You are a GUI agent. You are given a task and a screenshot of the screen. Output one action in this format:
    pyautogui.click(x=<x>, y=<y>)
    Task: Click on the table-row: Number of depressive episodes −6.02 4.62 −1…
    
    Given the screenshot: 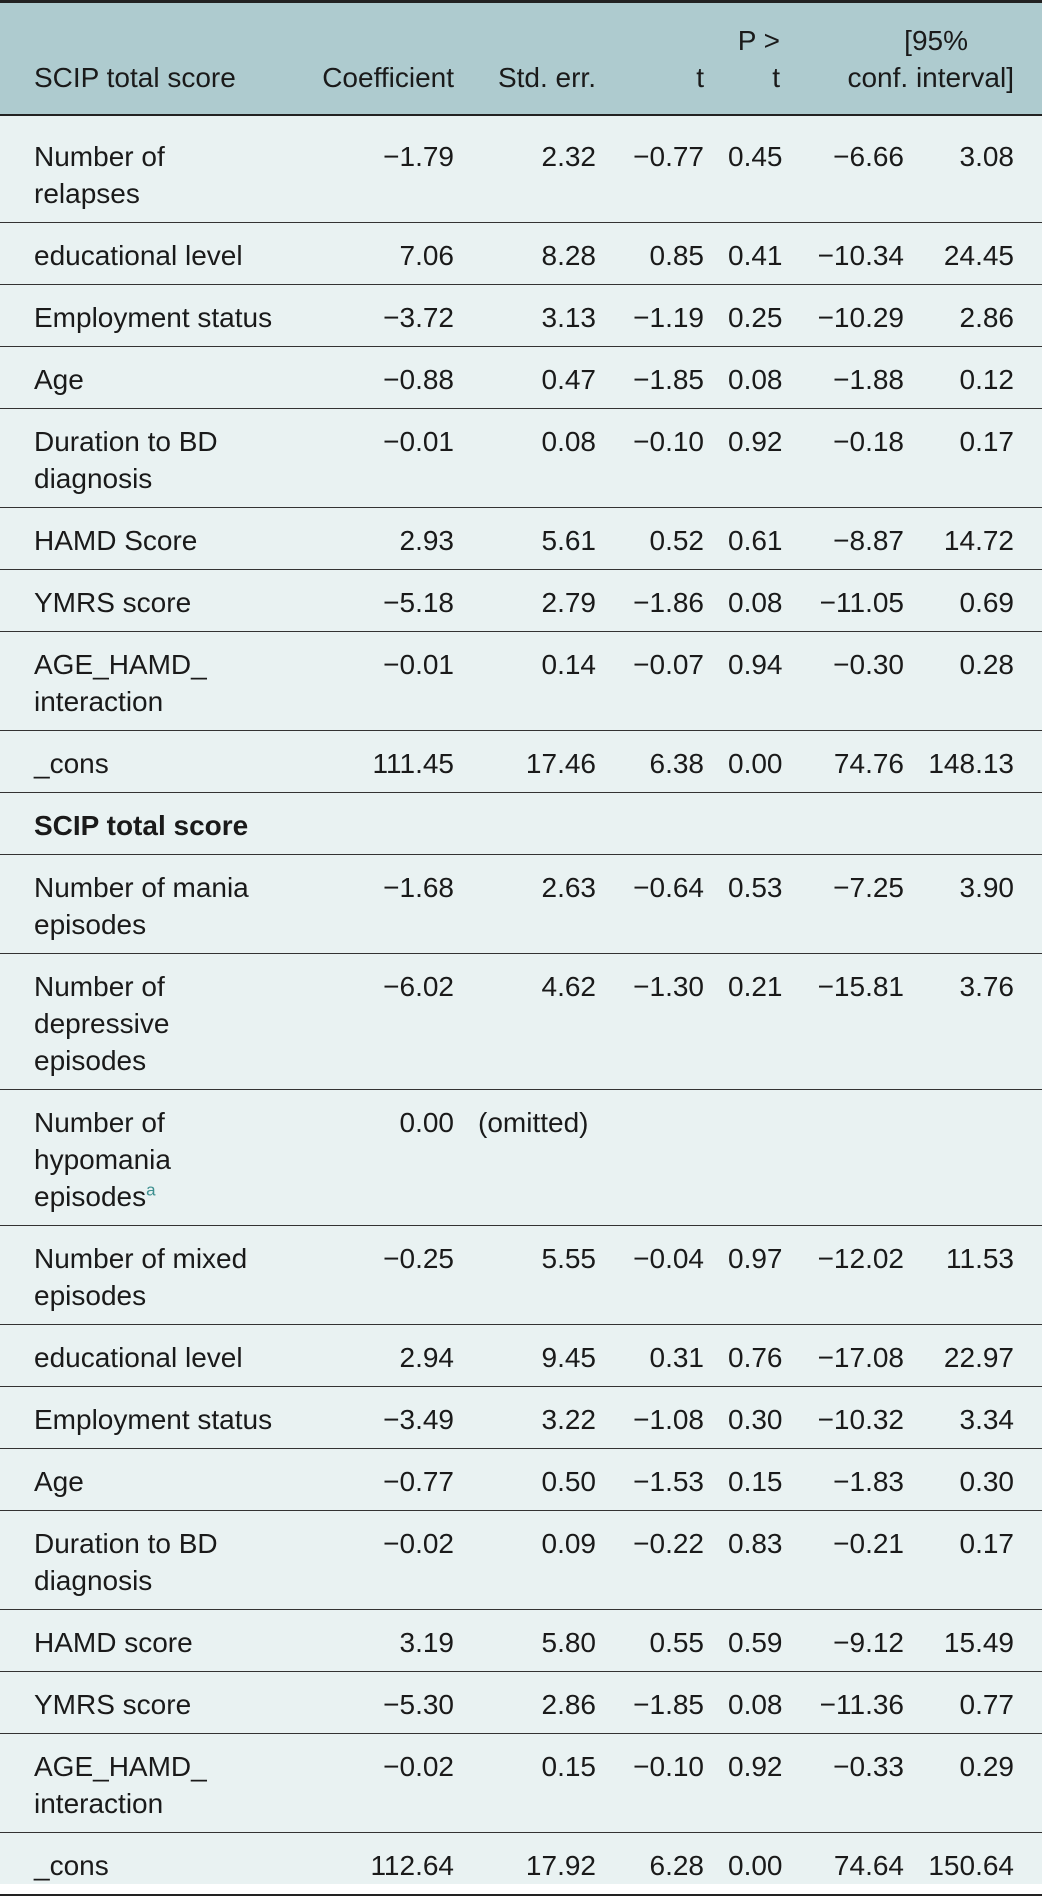 What is the action you would take?
    pyautogui.click(x=521, y=1021)
    